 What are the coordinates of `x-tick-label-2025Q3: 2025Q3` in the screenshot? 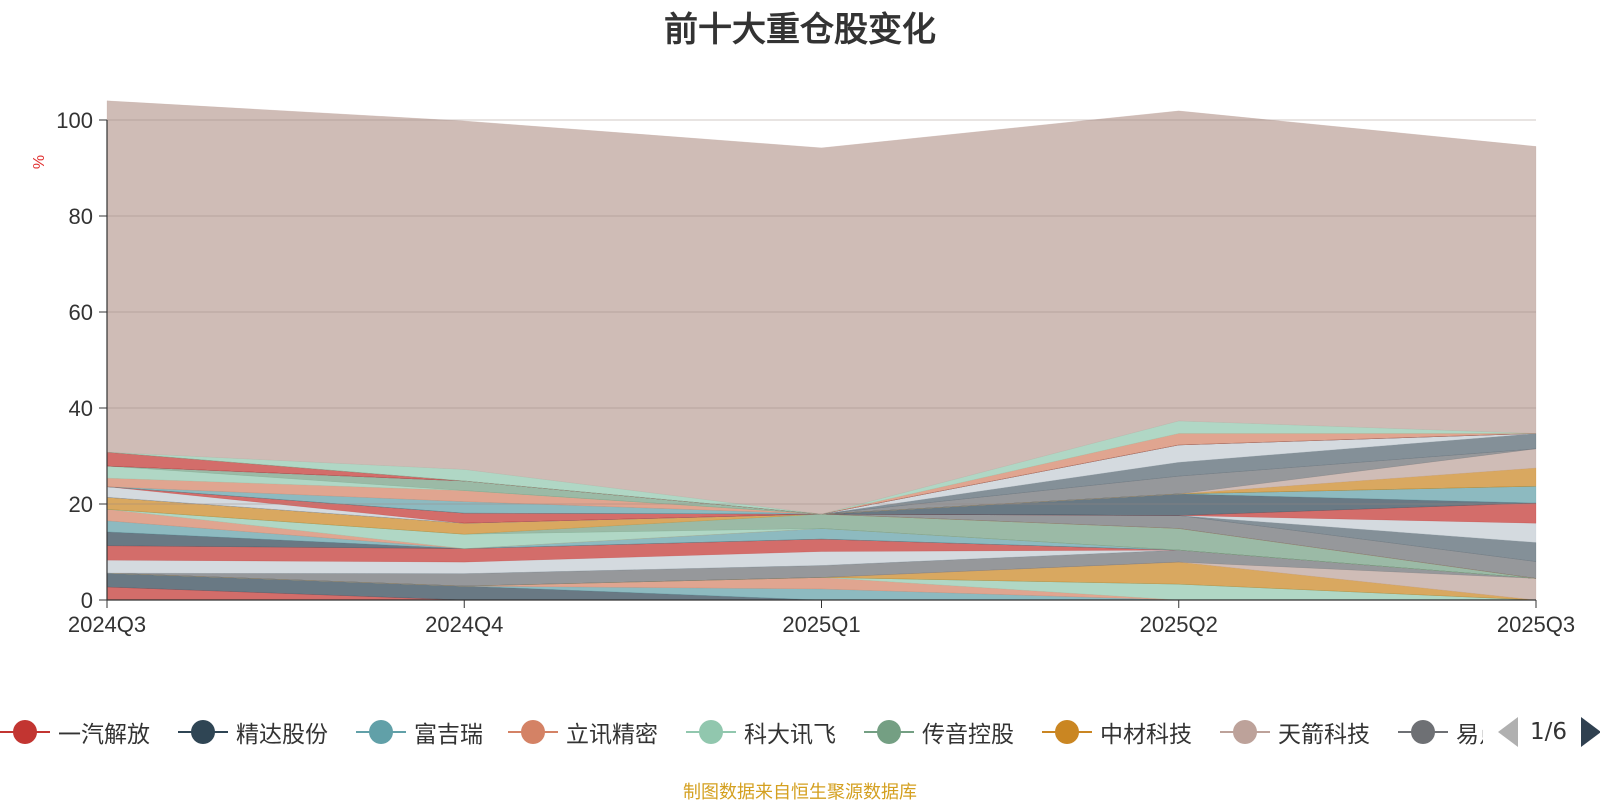 It's located at (1536, 624).